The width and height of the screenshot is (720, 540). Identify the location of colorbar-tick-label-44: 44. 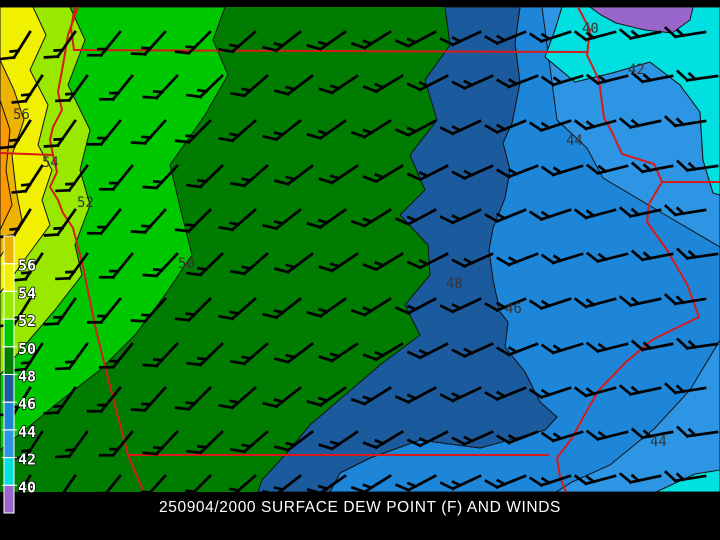
(27, 432).